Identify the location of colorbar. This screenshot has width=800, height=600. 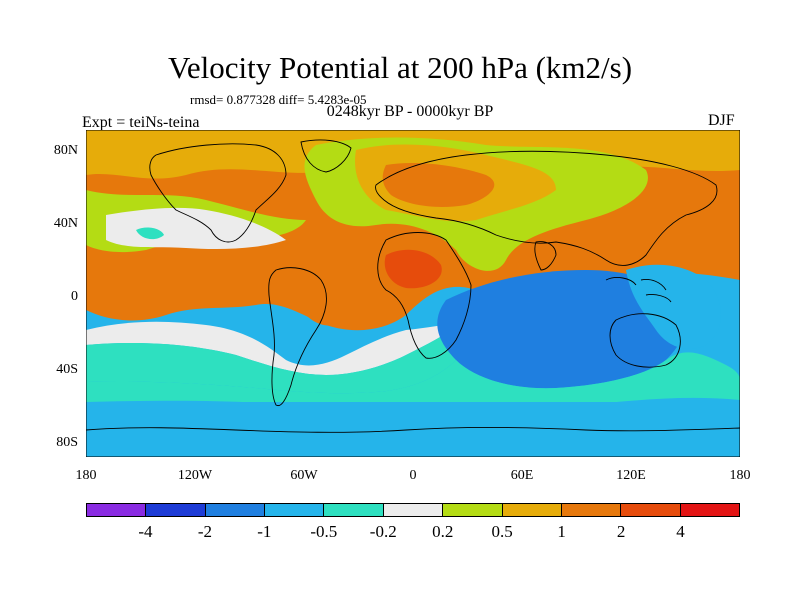
(413, 510).